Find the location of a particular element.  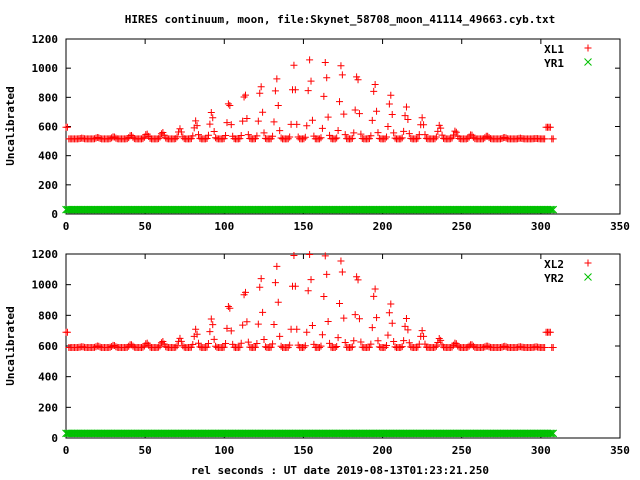

bottom-x-tick-label: 300 is located at coordinates (541, 450).